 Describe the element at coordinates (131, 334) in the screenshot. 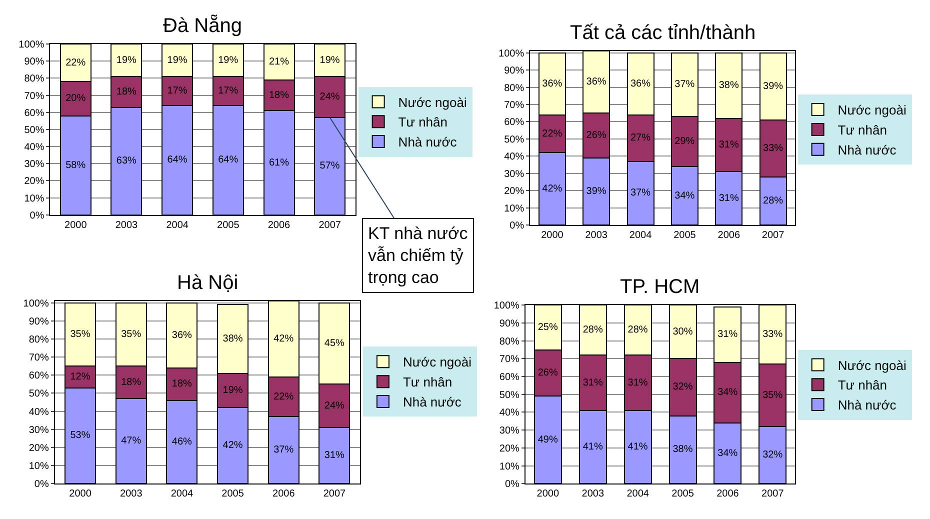

I see `data-label: 35%` at that location.